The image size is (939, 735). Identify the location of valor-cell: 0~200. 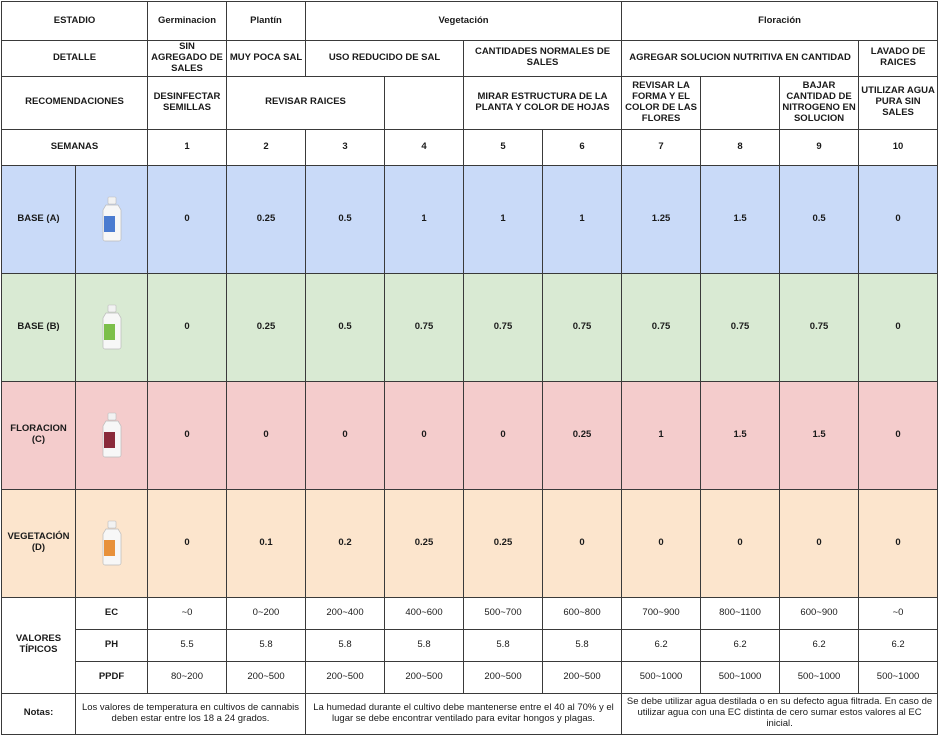
(266, 613).